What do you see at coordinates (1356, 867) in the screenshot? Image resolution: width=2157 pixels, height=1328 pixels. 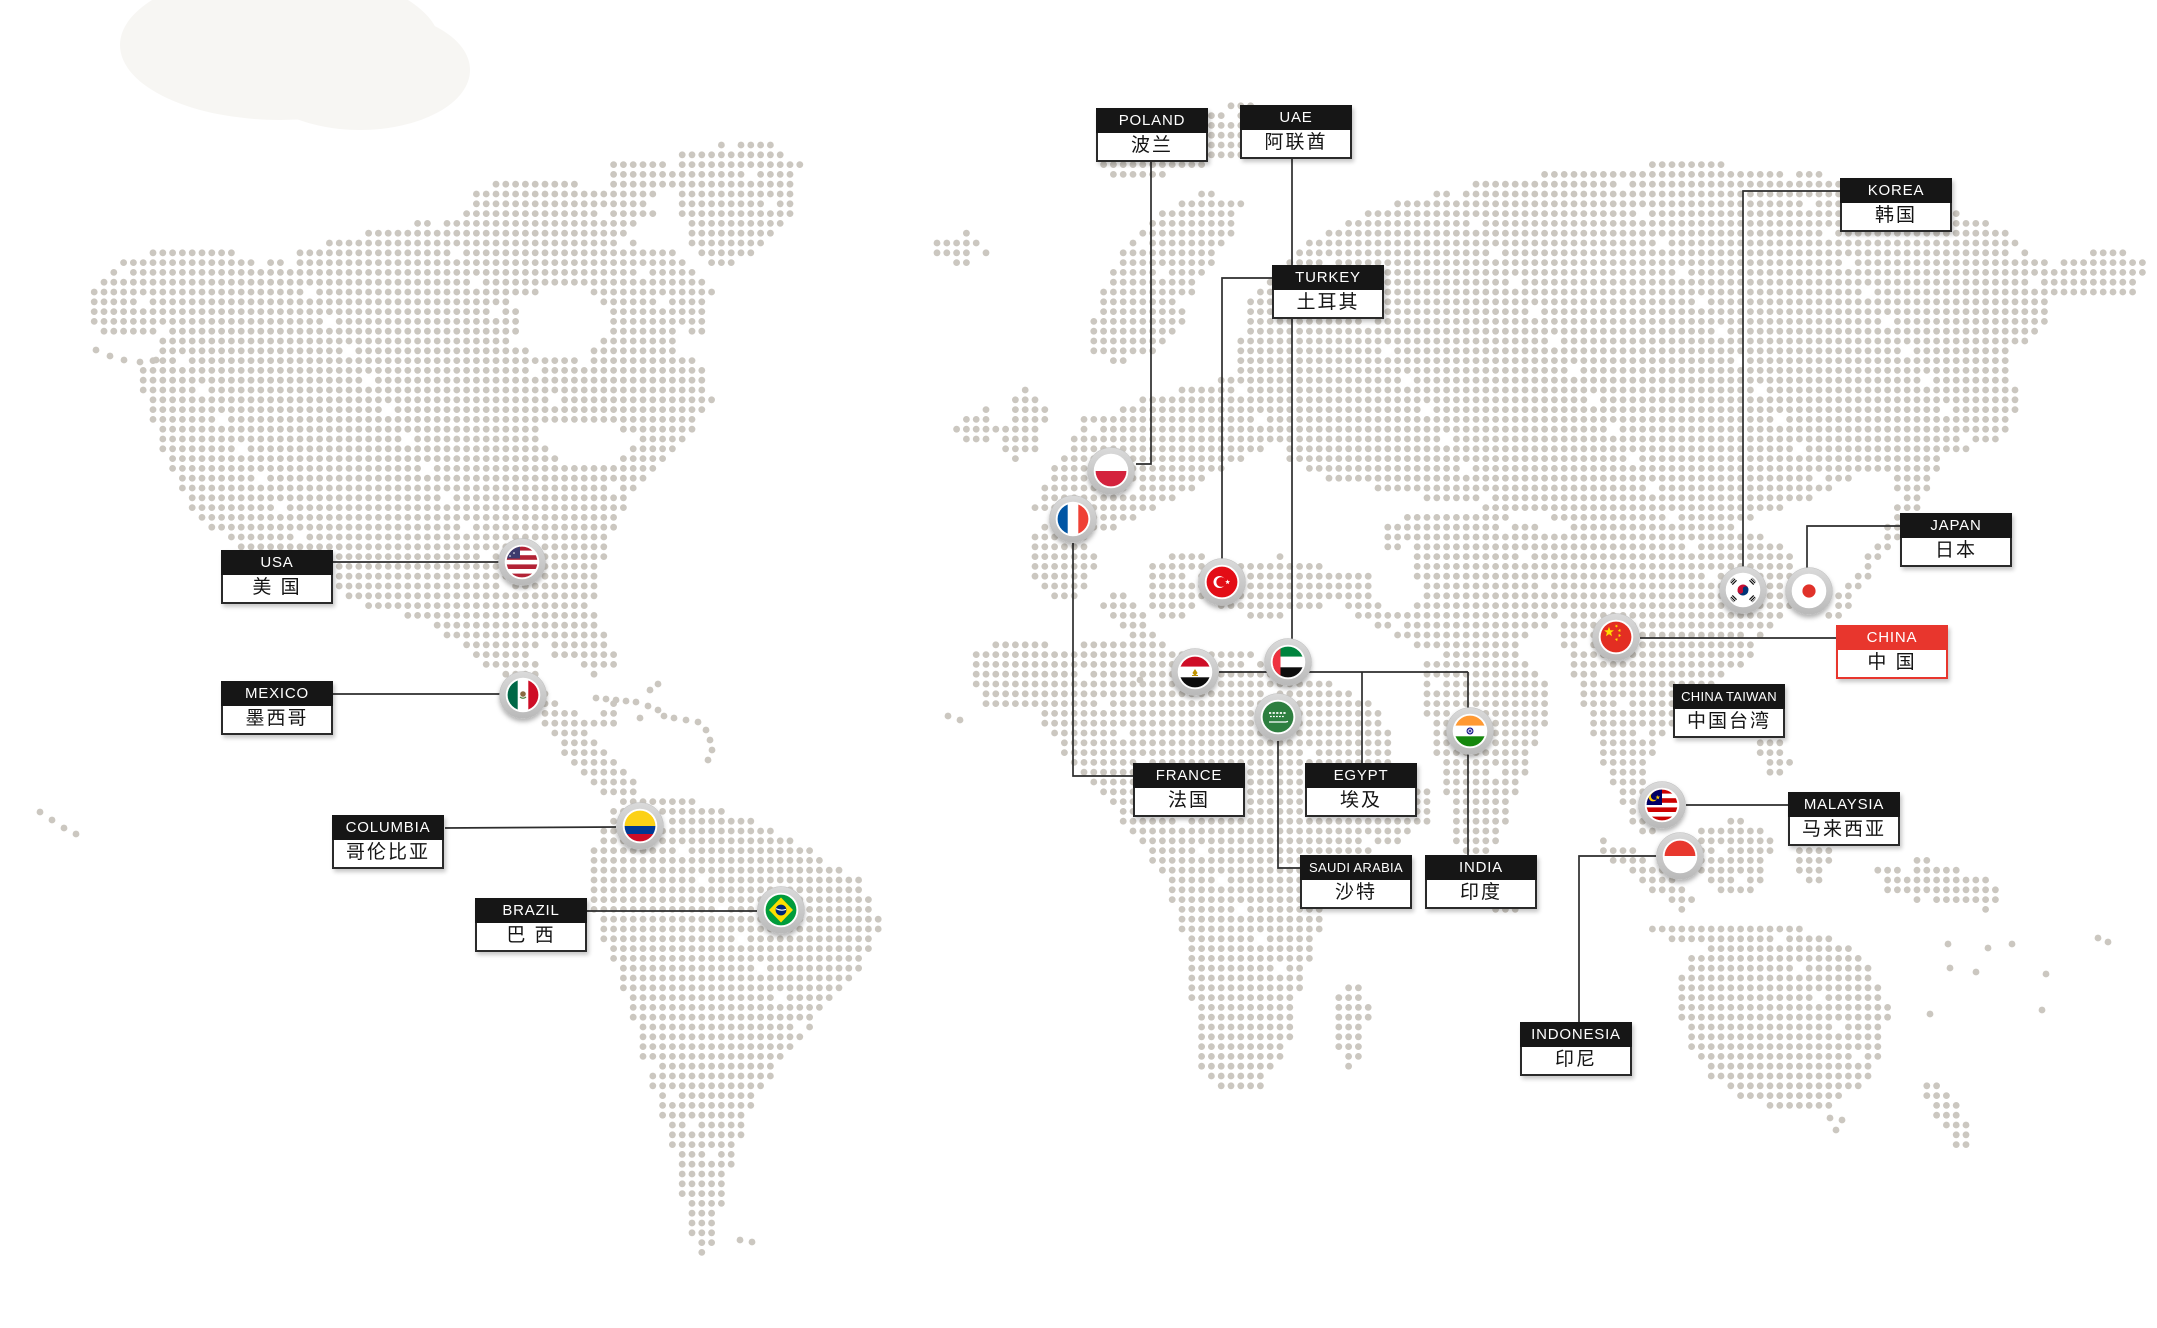 I see `country-name-en: SAUDI ARABIA` at bounding box center [1356, 867].